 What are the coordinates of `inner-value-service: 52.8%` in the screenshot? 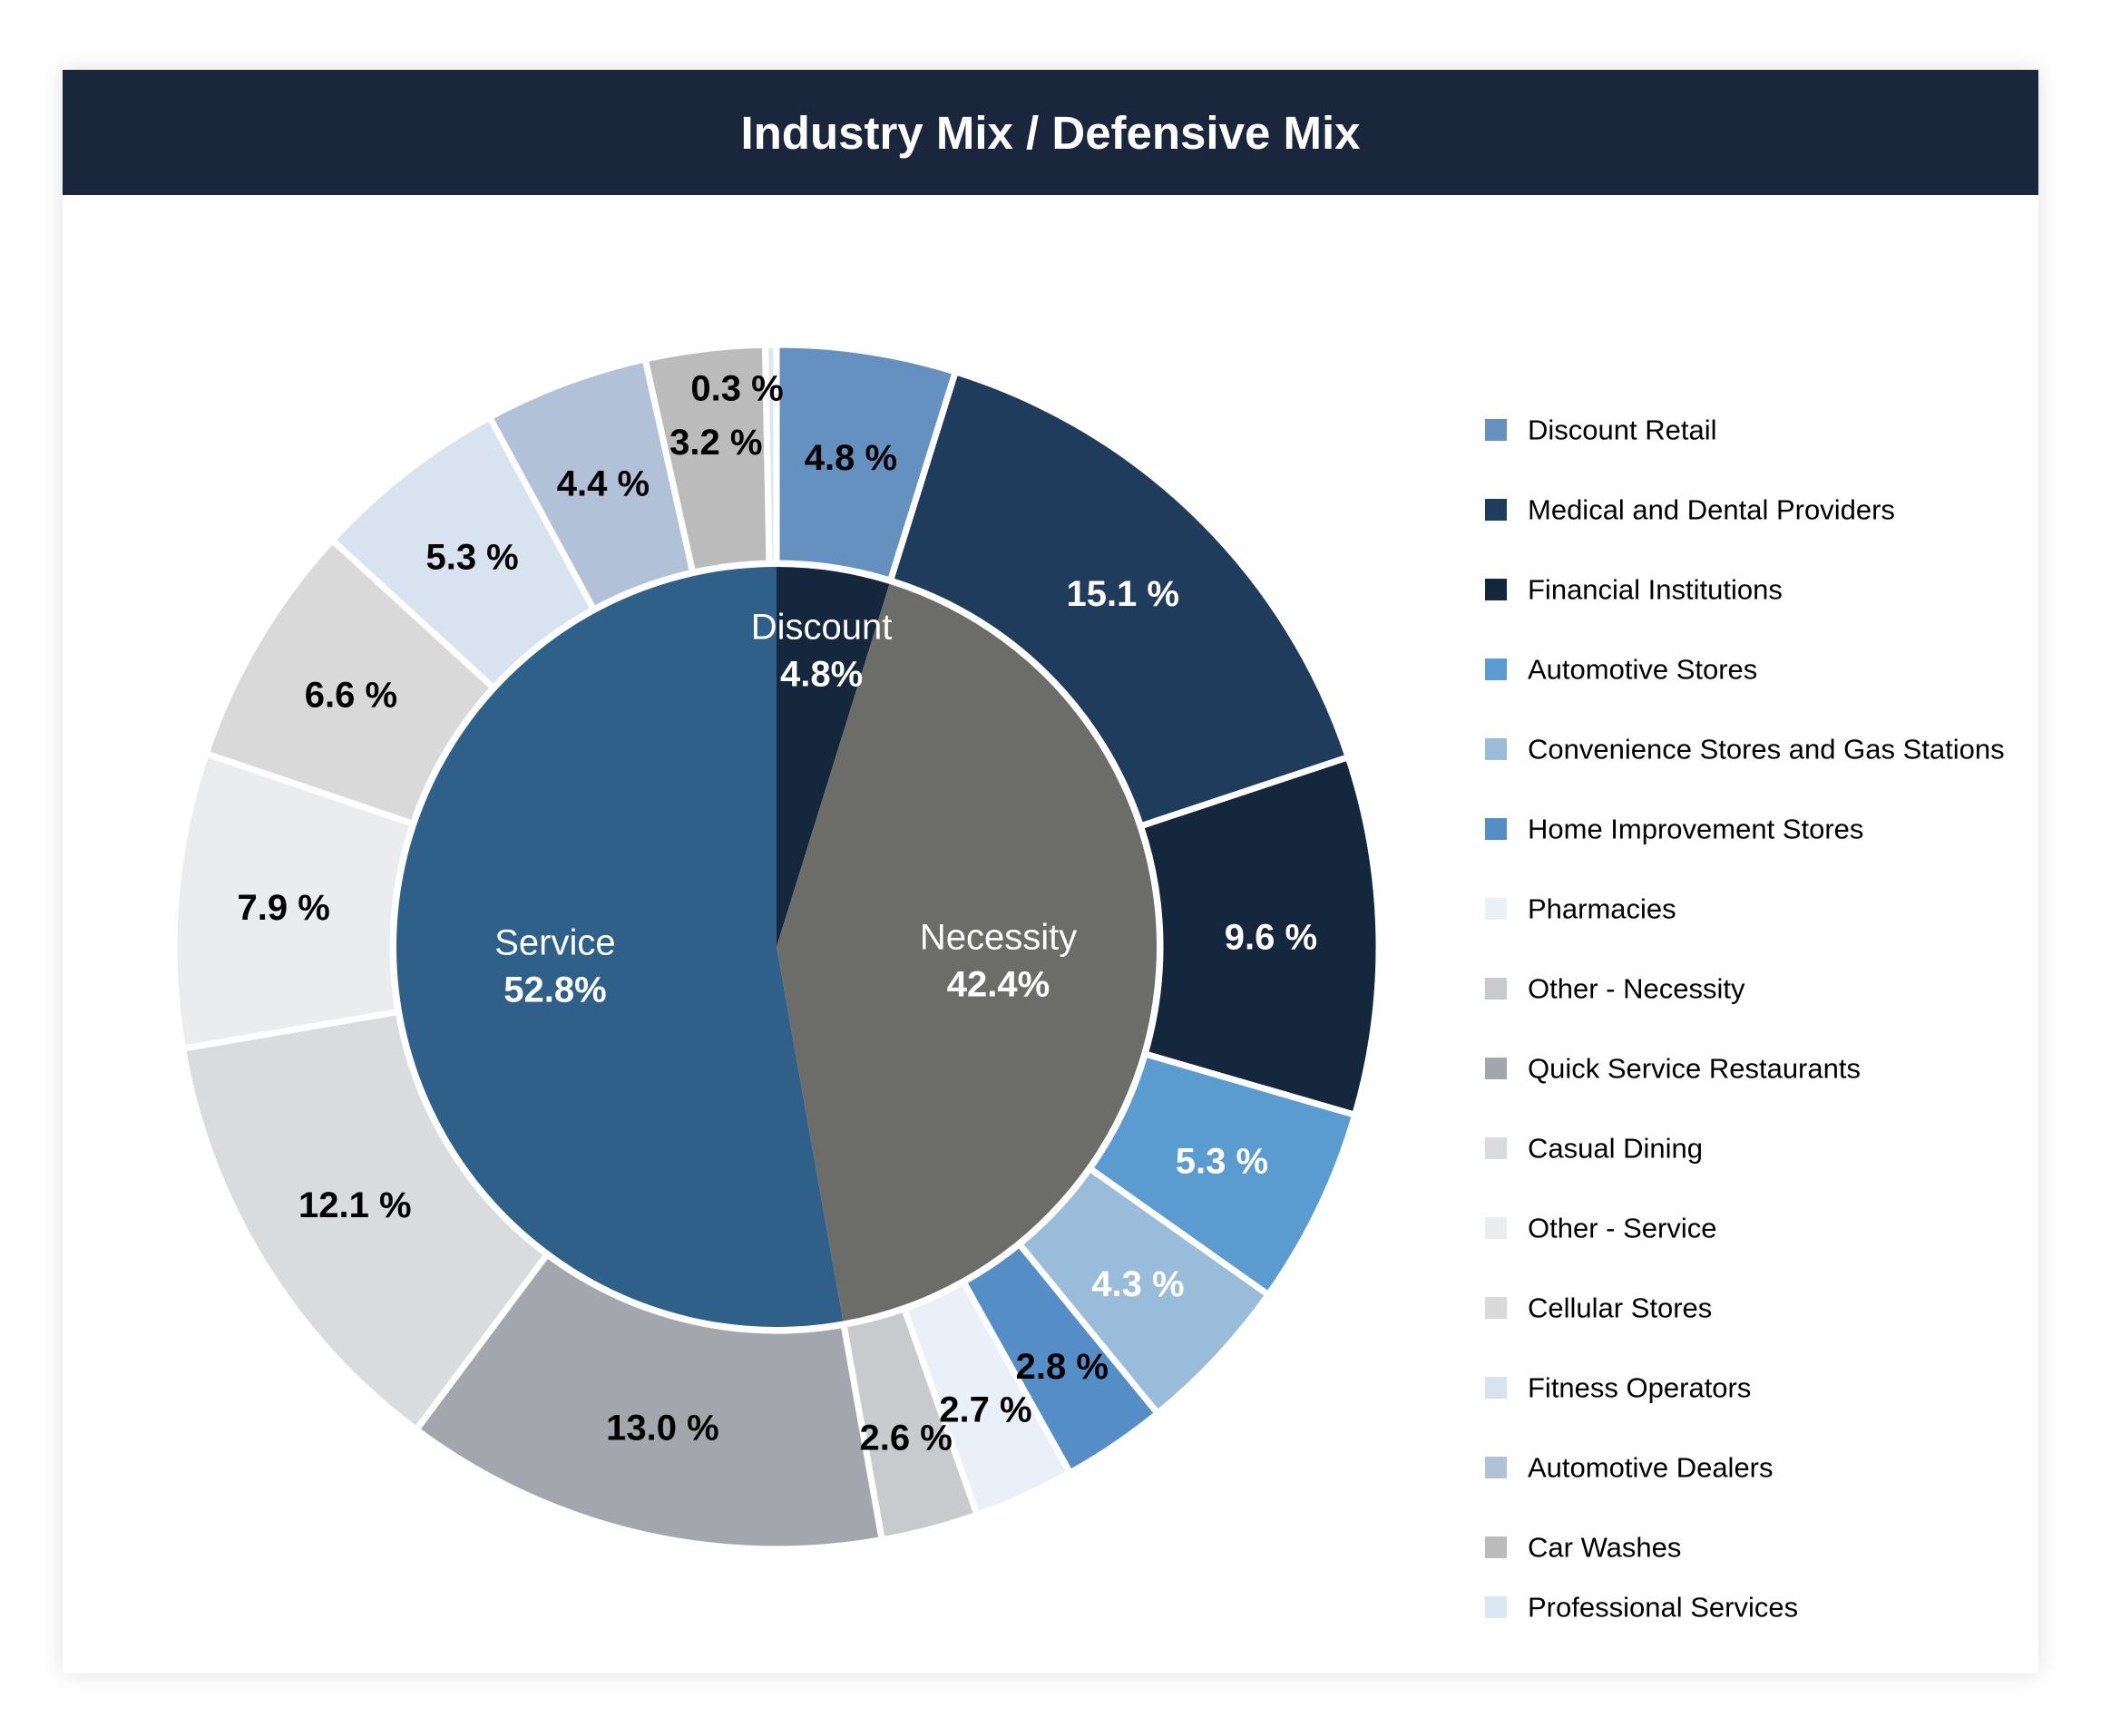 It's located at (555, 990).